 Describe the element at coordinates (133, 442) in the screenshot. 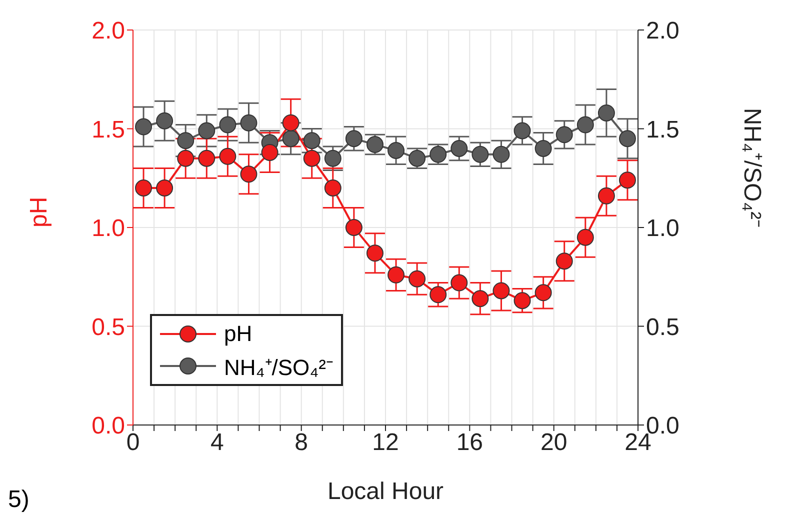

I see `x-tick-label: 0` at that location.